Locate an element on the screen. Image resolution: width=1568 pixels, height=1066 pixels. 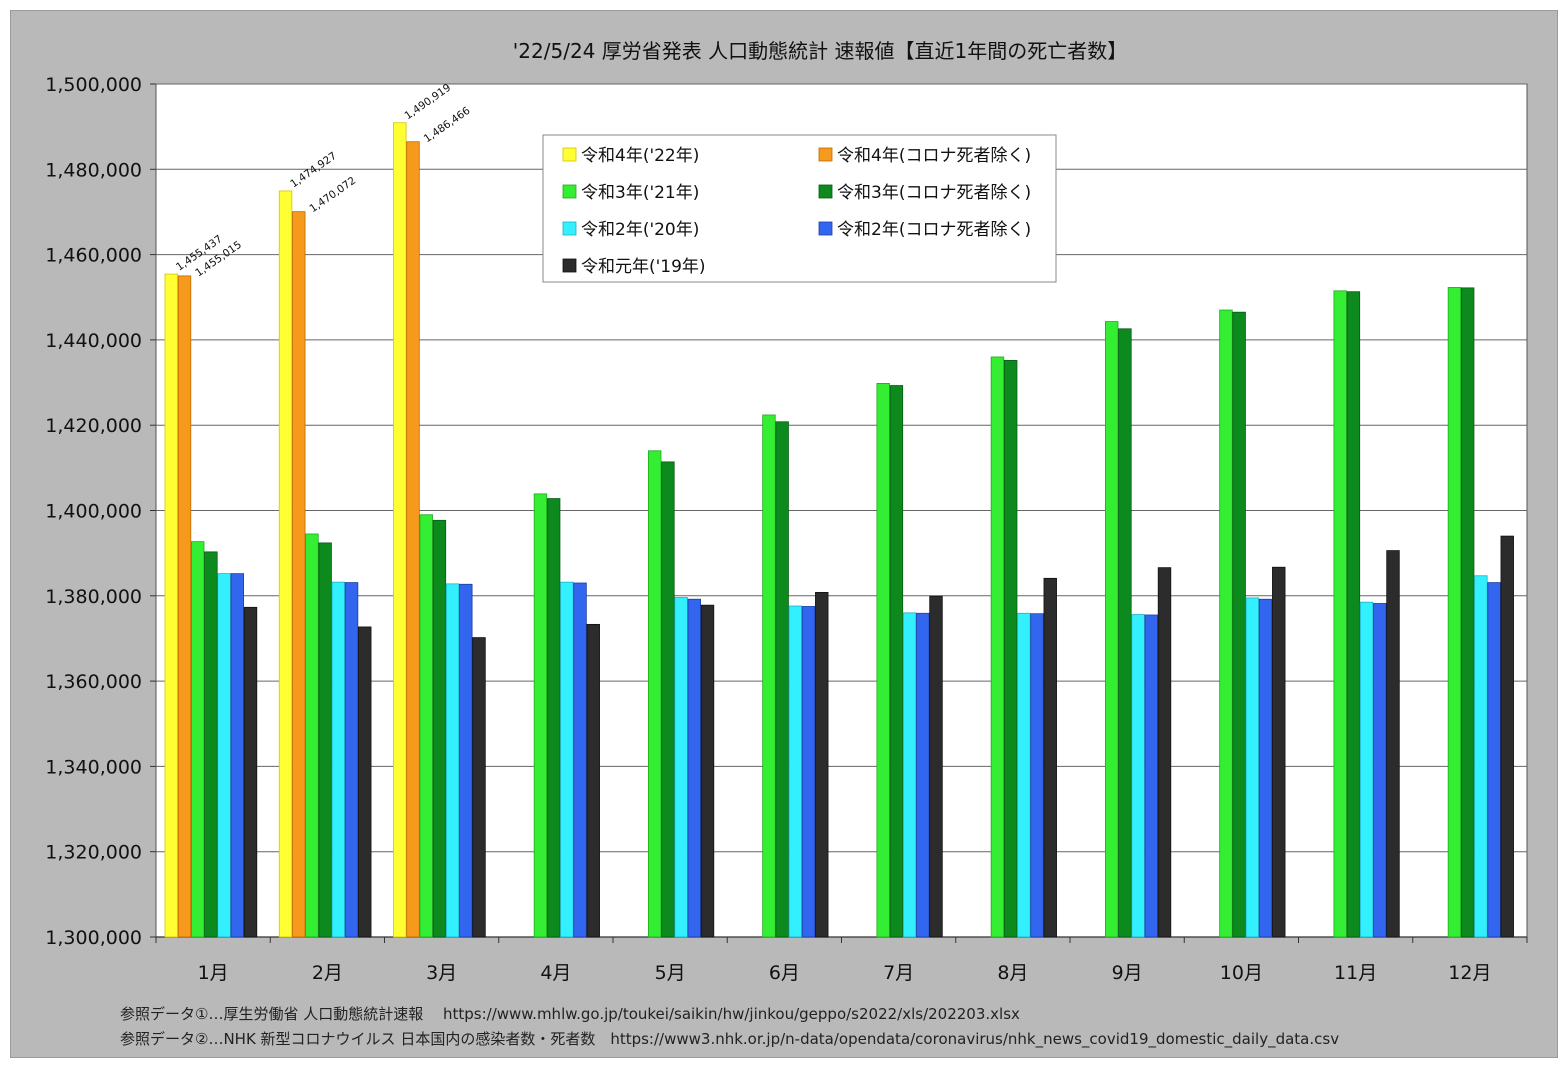
x-tick-label: 2月 is located at coordinates (327, 973).